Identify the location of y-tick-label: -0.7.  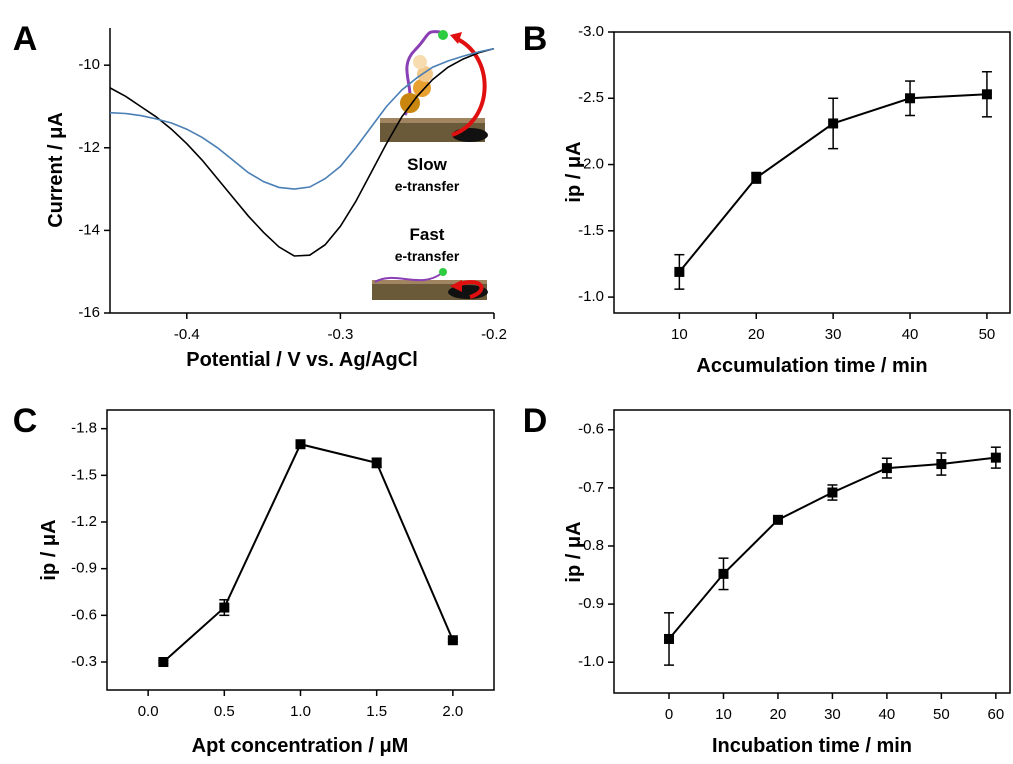
(591, 487).